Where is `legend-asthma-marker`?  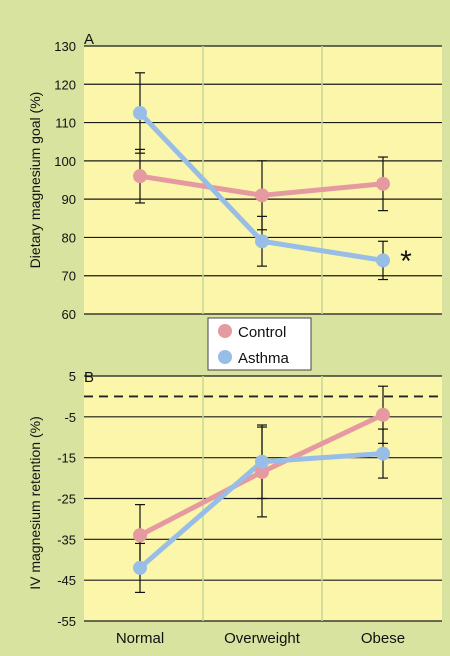 legend-asthma-marker is located at coordinates (225, 357).